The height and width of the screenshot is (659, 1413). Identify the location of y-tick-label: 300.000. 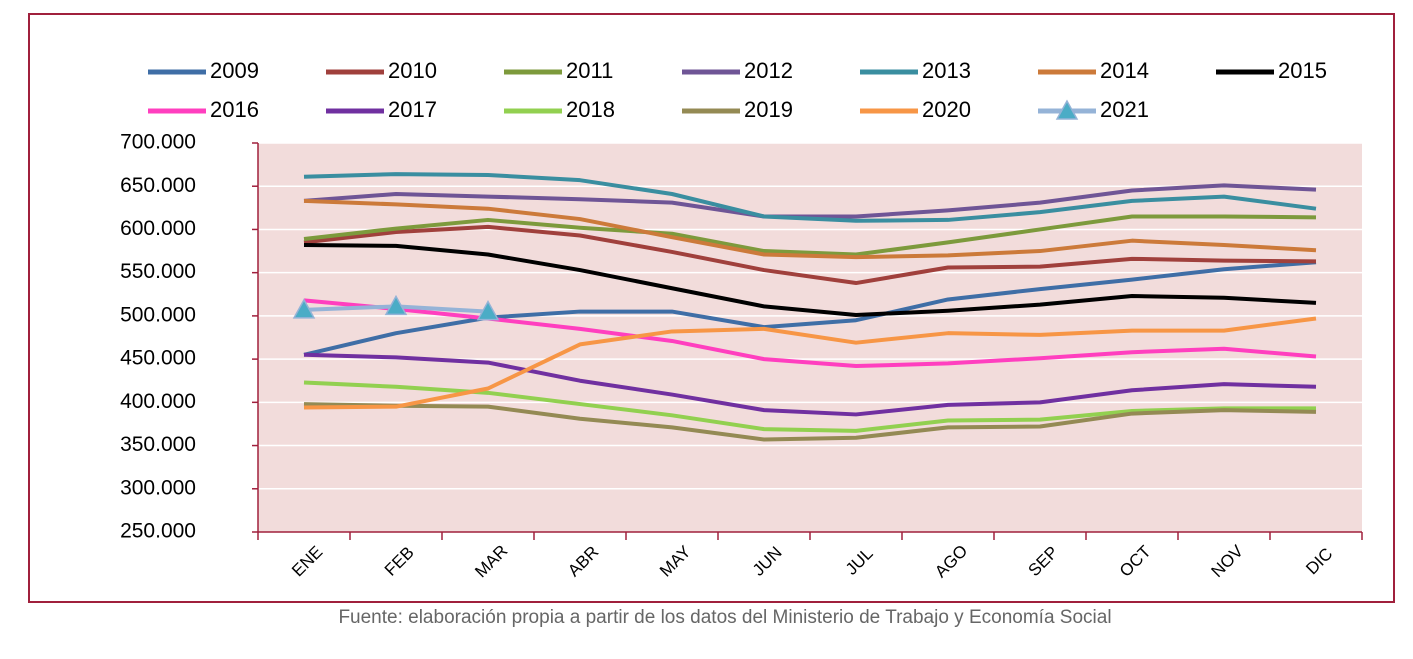
(158, 487).